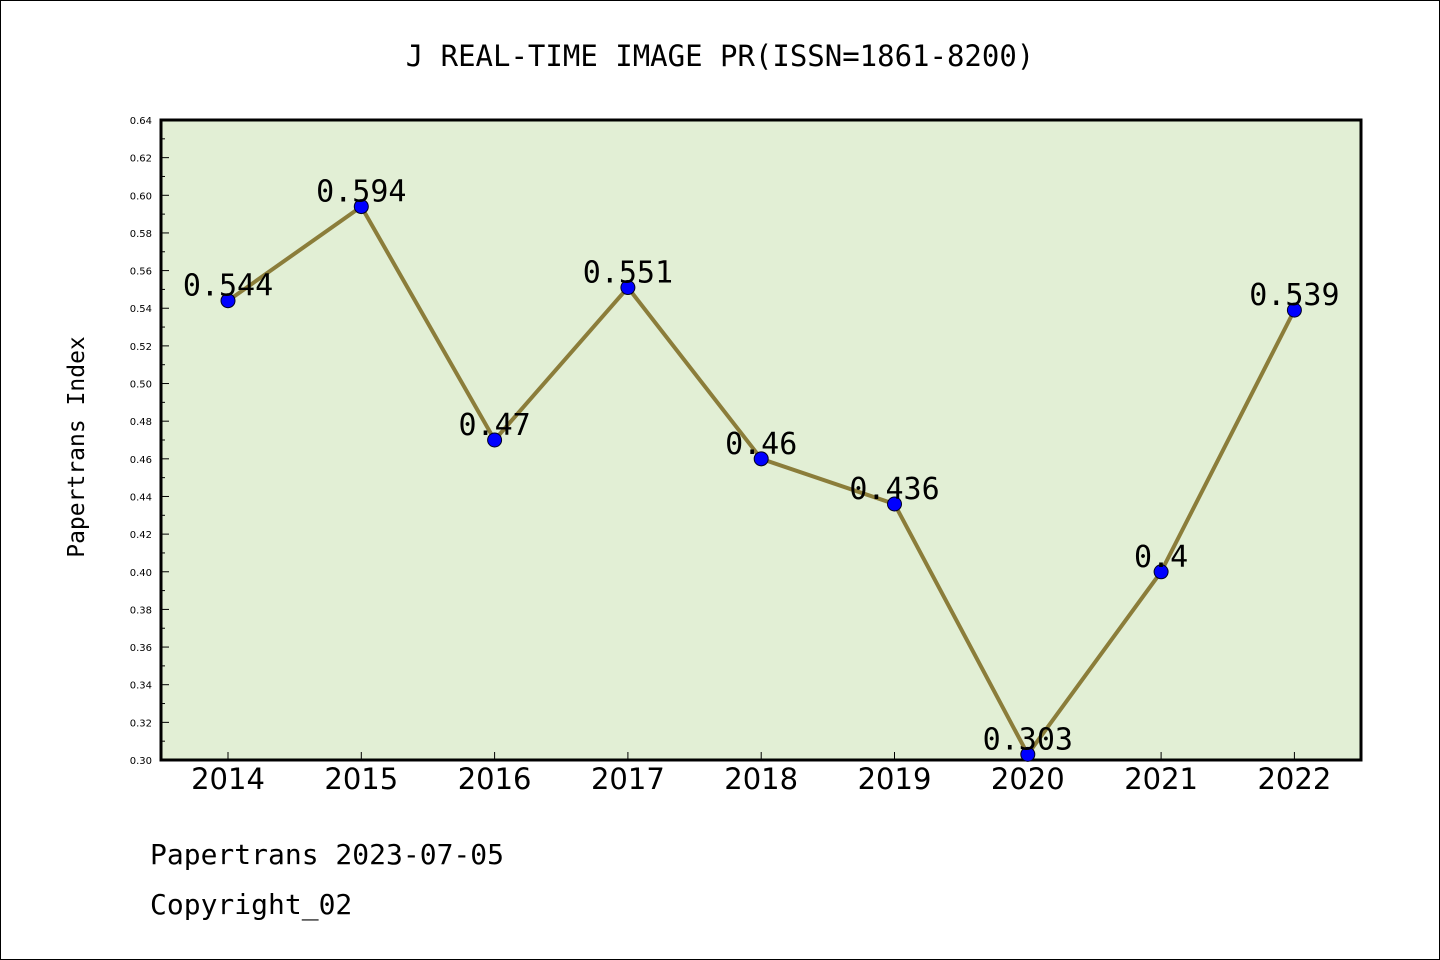 The width and height of the screenshot is (1440, 960). What do you see at coordinates (141, 648) in the screenshot?
I see `y-tick-label: 0.36` at bounding box center [141, 648].